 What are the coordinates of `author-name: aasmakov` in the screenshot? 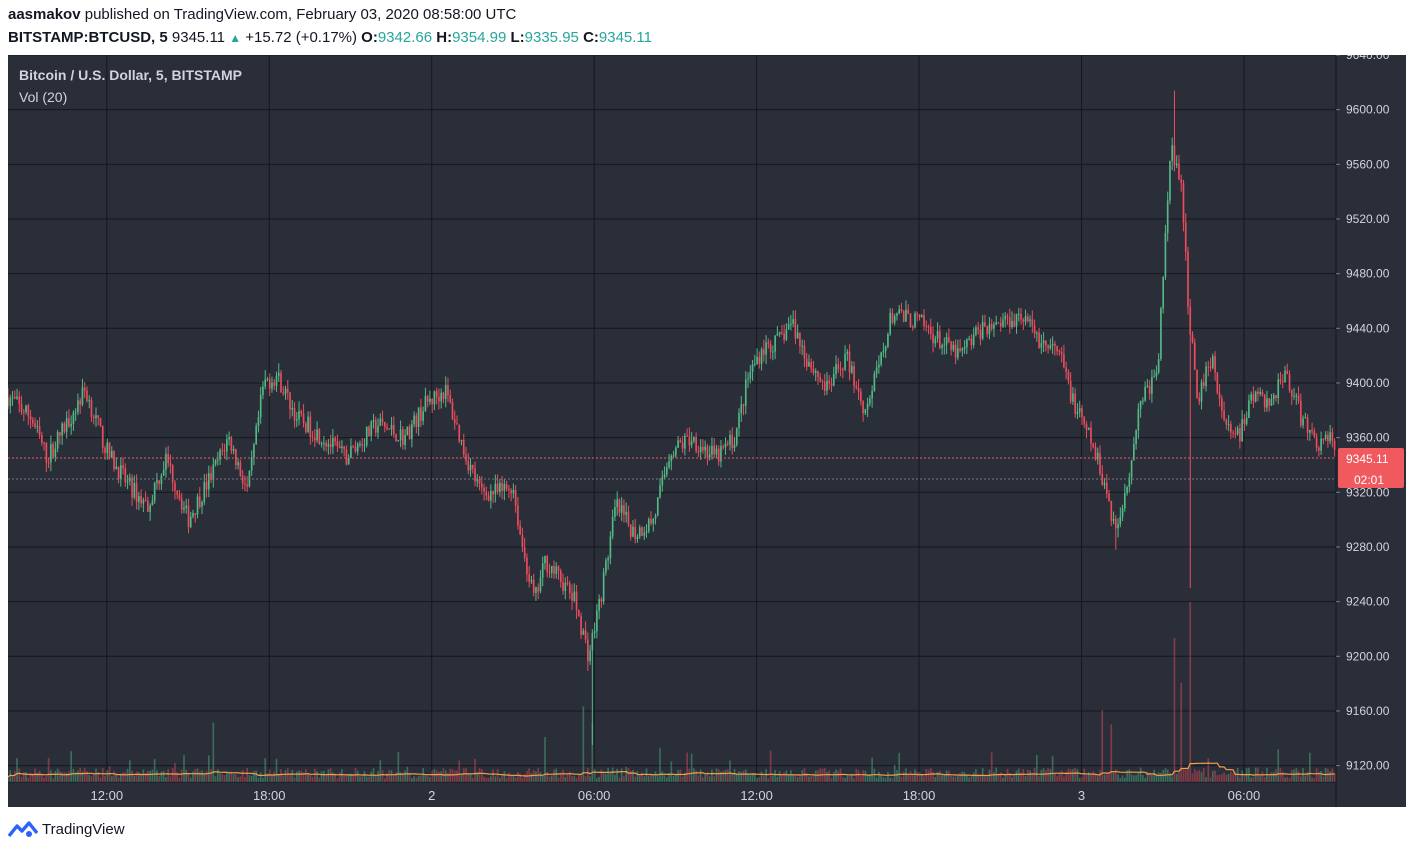 It's located at (44, 14).